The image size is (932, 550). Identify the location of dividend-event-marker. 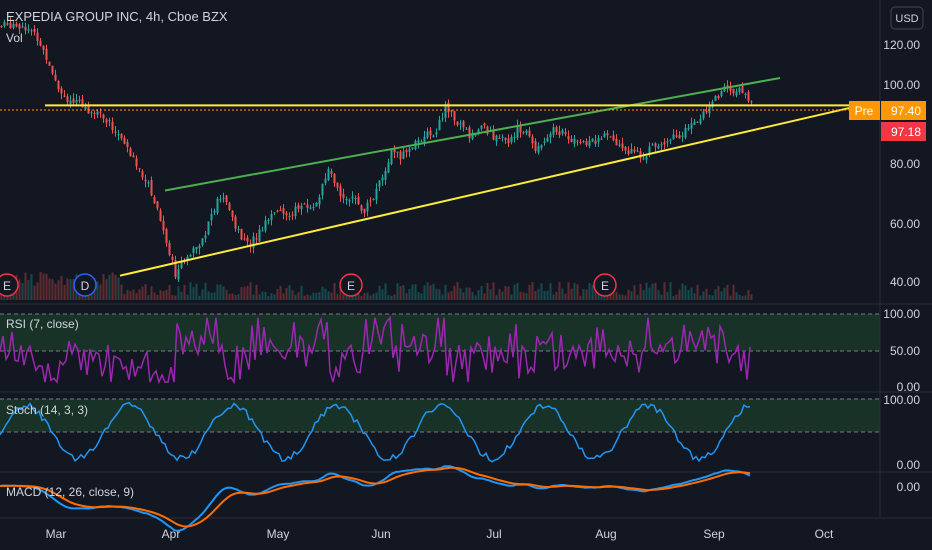
(85, 285).